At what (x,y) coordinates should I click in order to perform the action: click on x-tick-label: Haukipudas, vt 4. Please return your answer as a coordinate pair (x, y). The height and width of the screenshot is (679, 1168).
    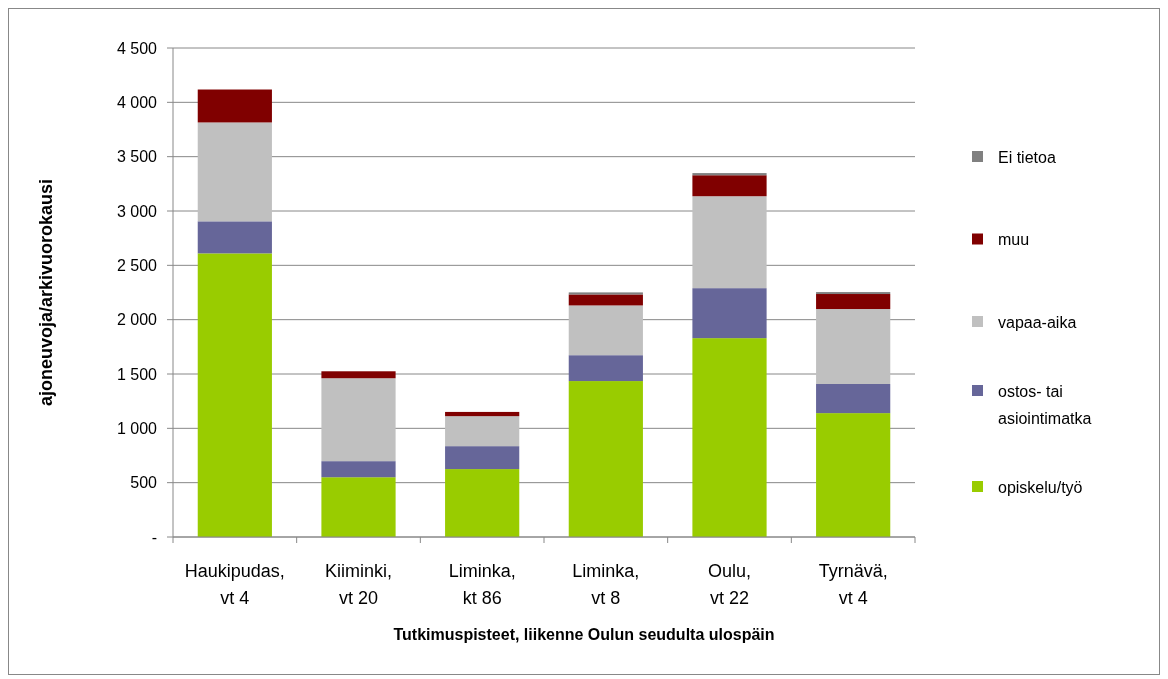
    Looking at the image, I should click on (234, 584).